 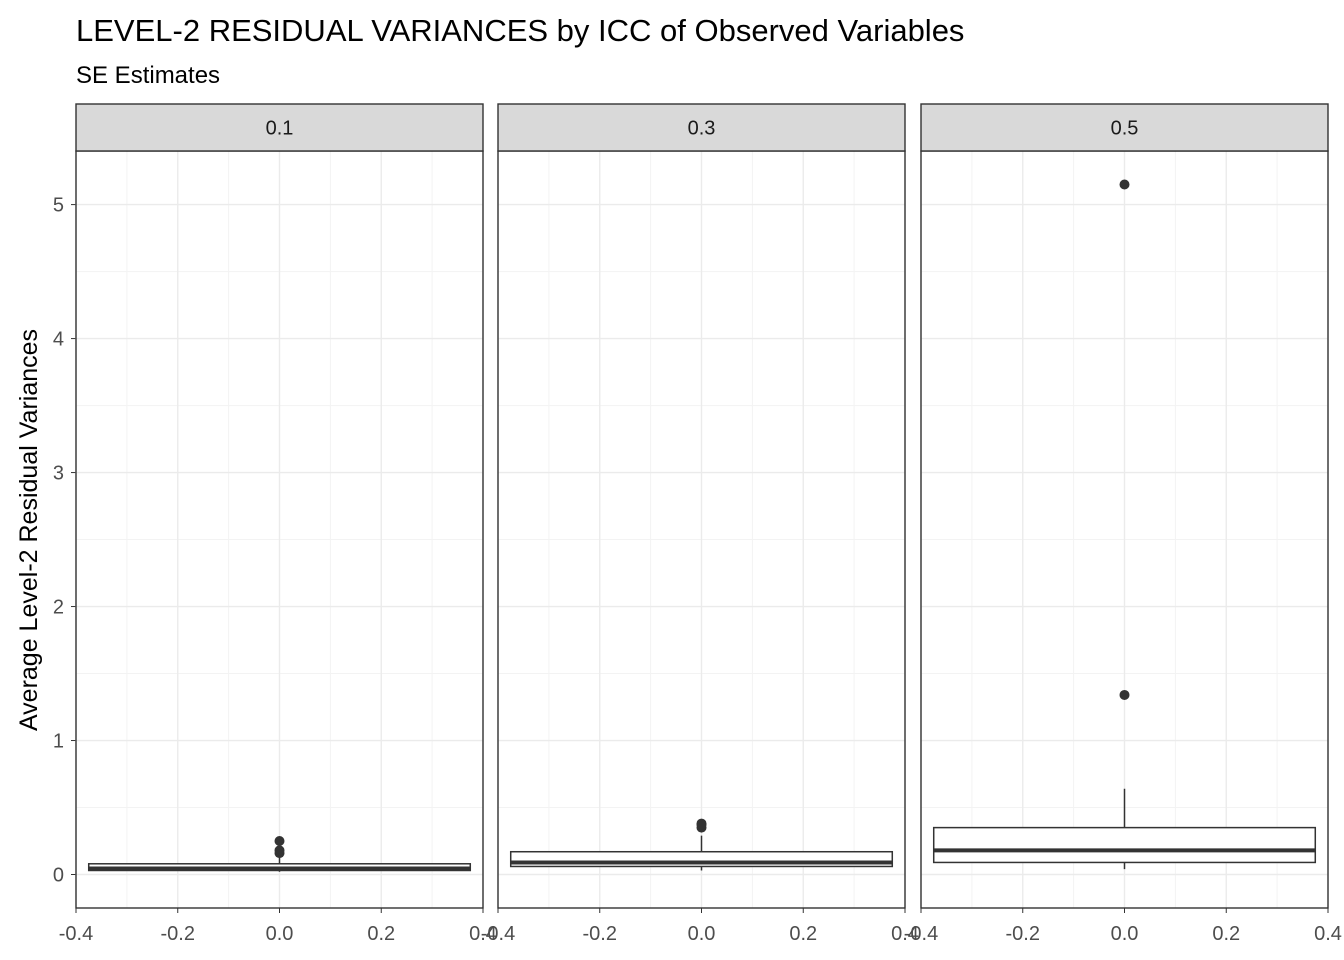 I want to click on y-tick-label: 0, so click(x=58, y=876).